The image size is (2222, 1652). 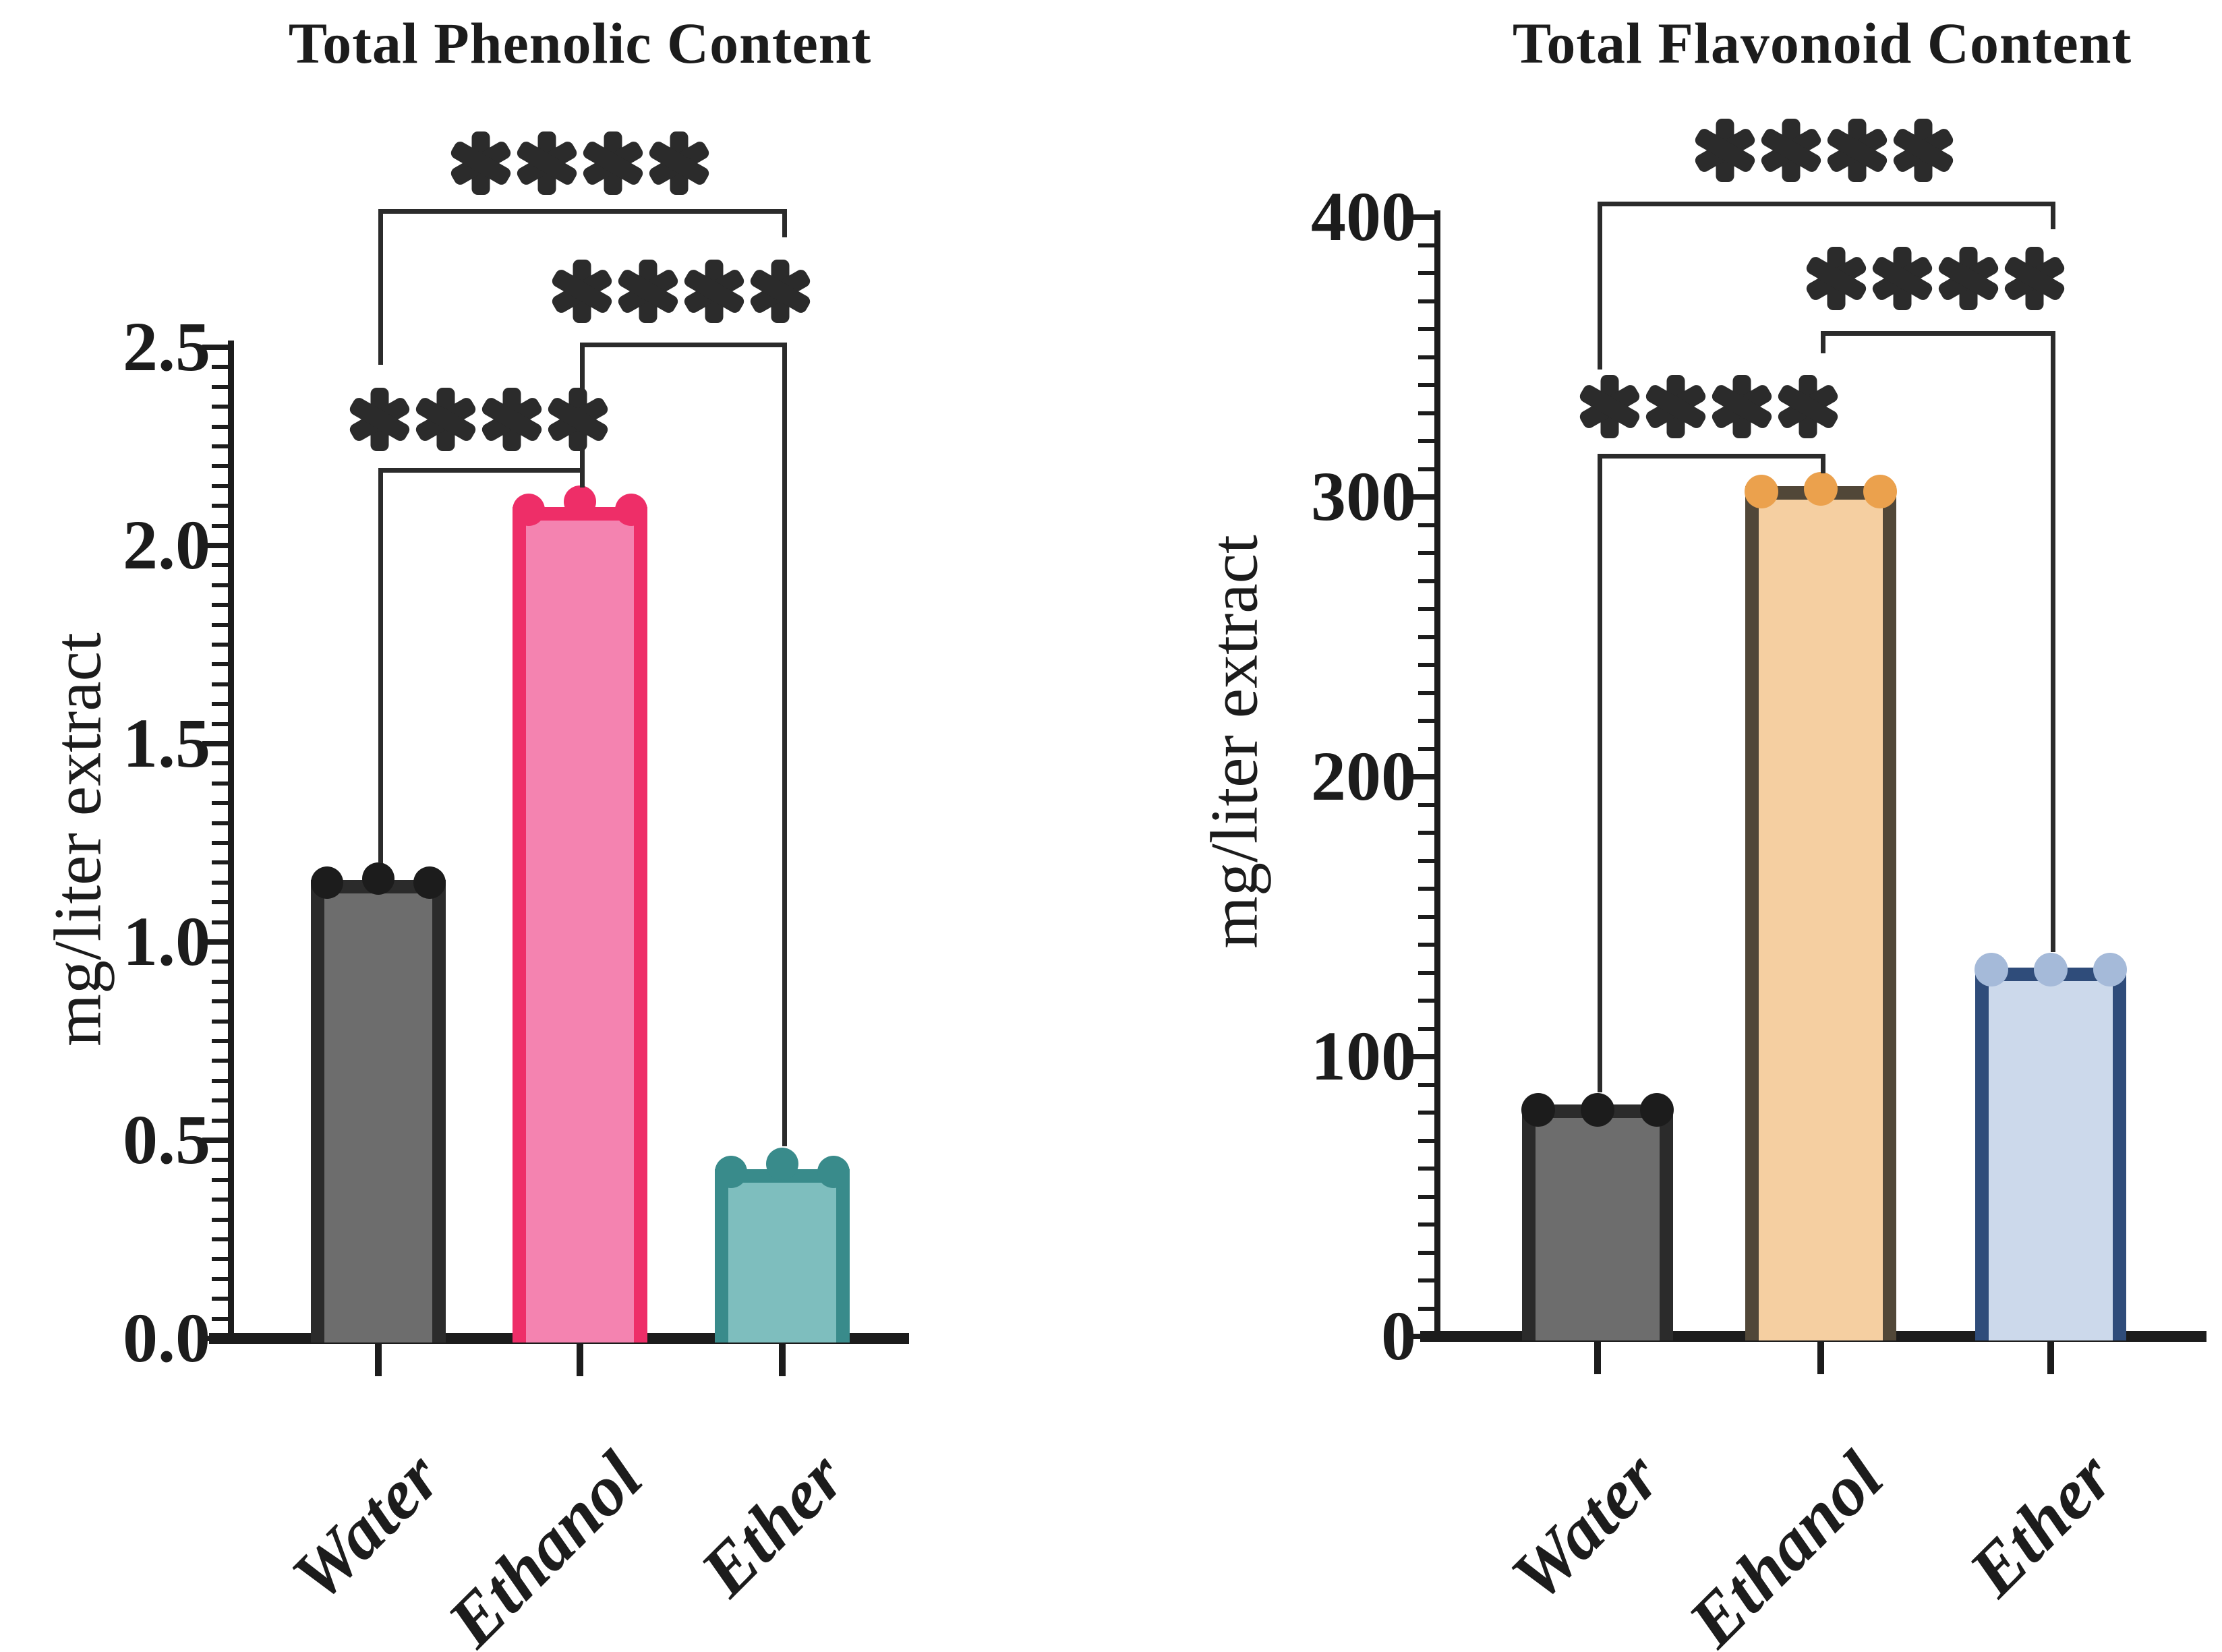 What do you see at coordinates (378, 1111) in the screenshot?
I see `bar-water` at bounding box center [378, 1111].